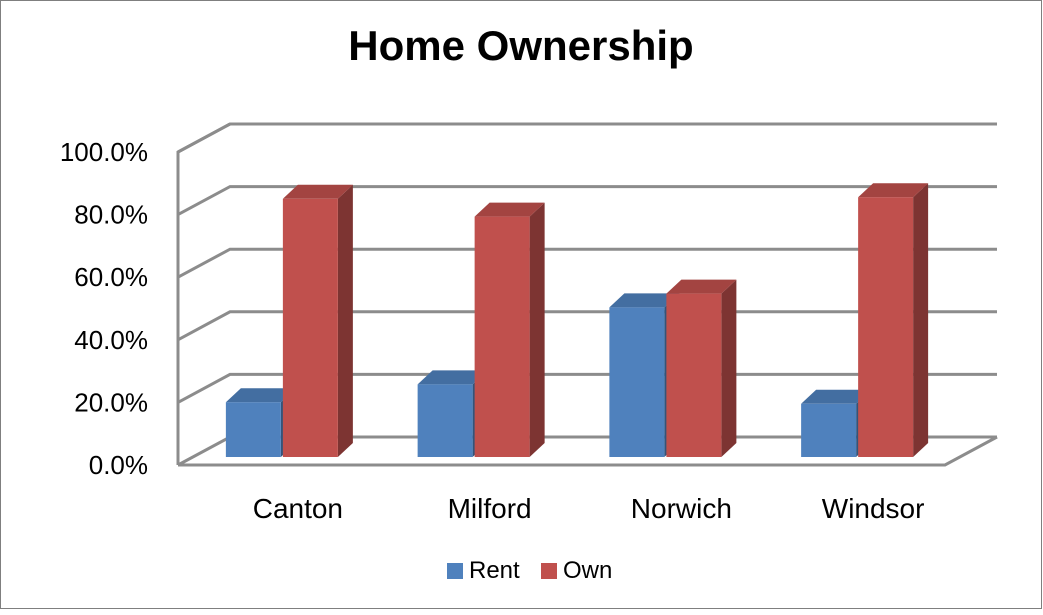 The width and height of the screenshot is (1043, 615). What do you see at coordinates (490, 508) in the screenshot?
I see `x-tick-label: Milford` at bounding box center [490, 508].